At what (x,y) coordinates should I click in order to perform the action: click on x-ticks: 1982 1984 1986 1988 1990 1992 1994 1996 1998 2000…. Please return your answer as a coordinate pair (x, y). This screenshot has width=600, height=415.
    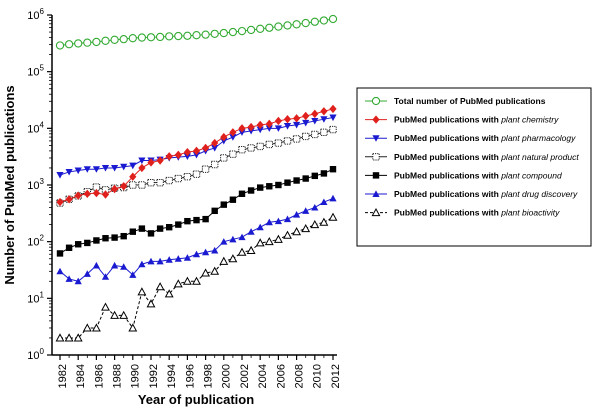
    Looking at the image, I should click on (199, 371).